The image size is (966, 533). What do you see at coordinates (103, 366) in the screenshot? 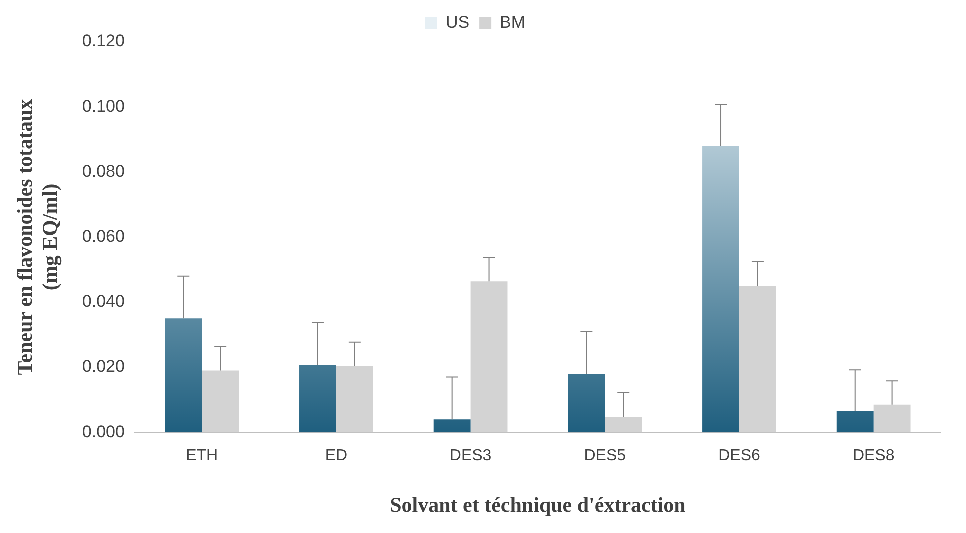
I see `y-tick-label: 0.020` at bounding box center [103, 366].